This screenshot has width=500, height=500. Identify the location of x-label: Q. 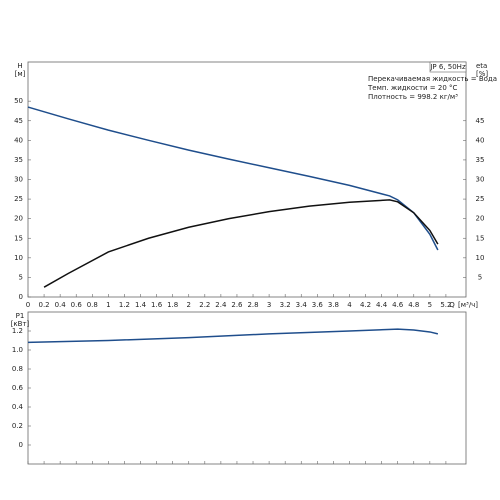
(452, 305).